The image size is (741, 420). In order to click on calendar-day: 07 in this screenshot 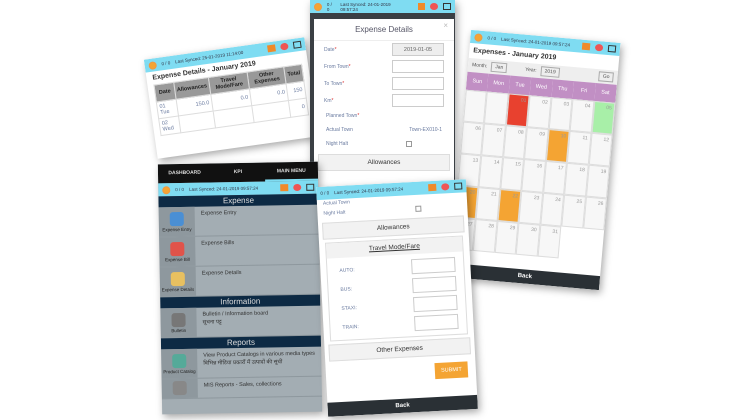, I will do `click(493, 140)`.